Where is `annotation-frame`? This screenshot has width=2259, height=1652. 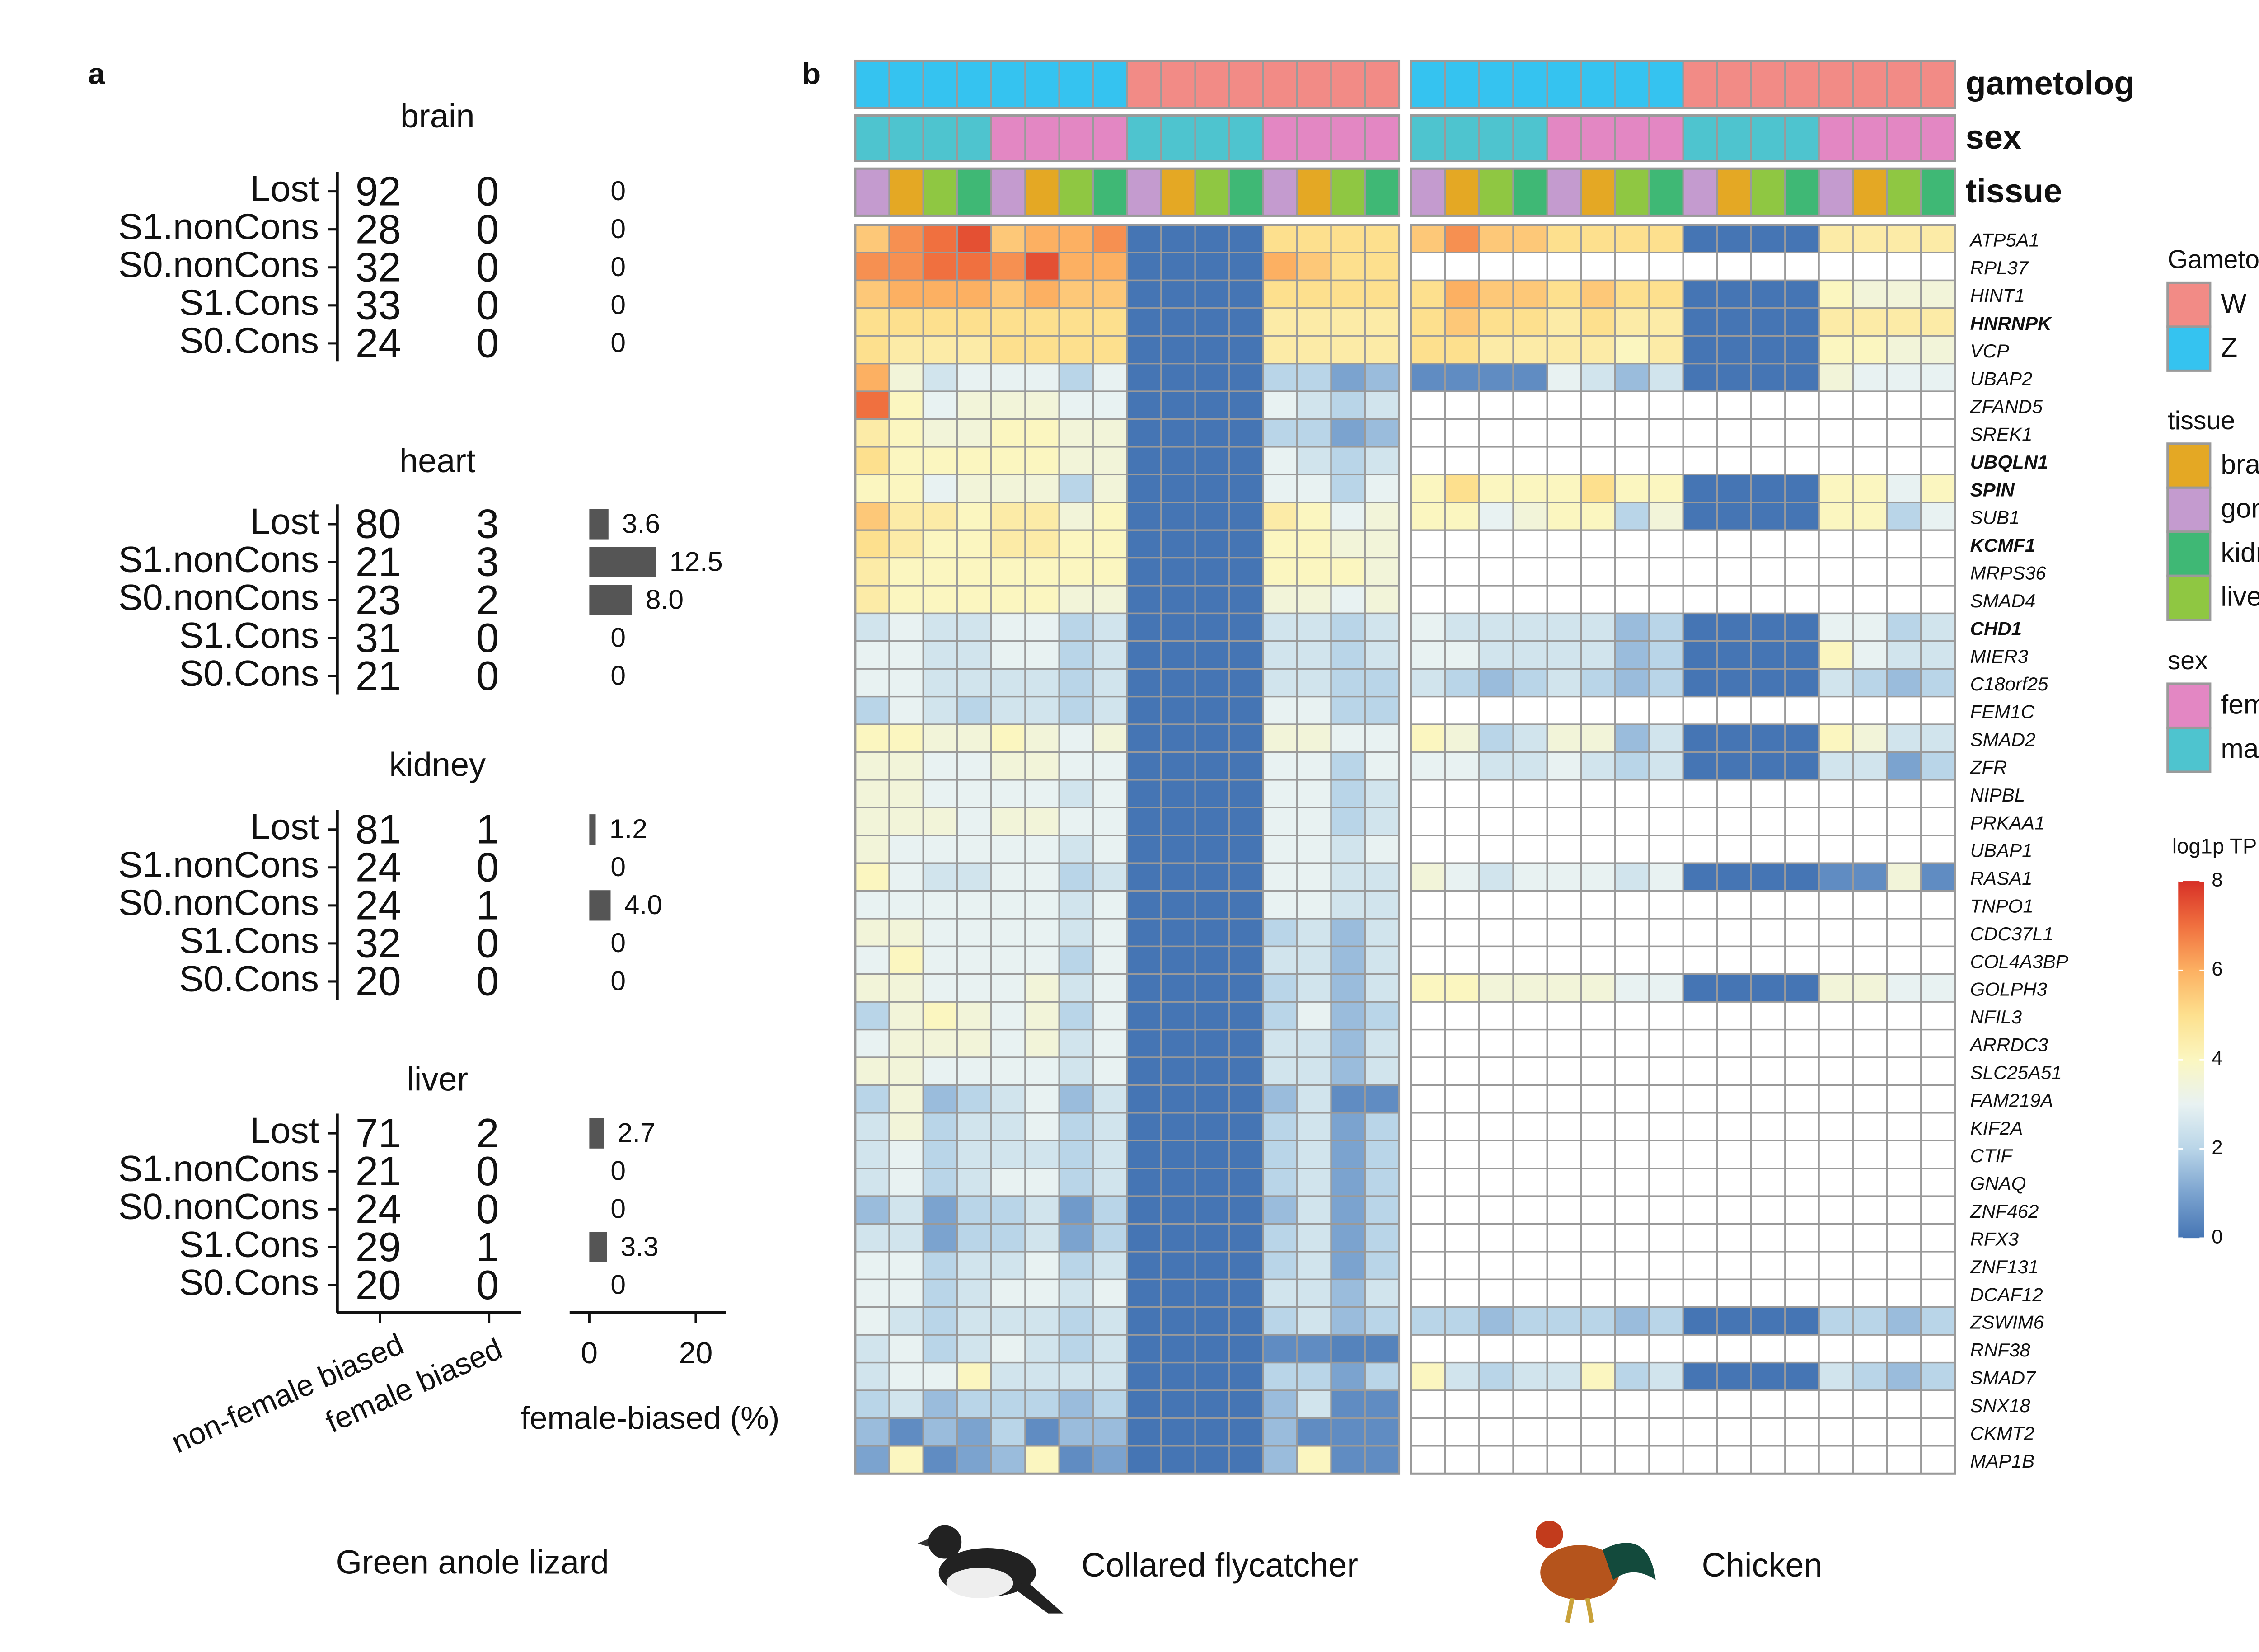 annotation-frame is located at coordinates (1127, 192).